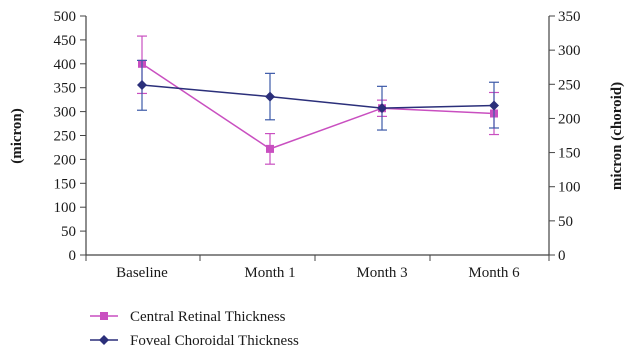  What do you see at coordinates (569, 119) in the screenshot?
I see `y-tick-label-right: 200` at bounding box center [569, 119].